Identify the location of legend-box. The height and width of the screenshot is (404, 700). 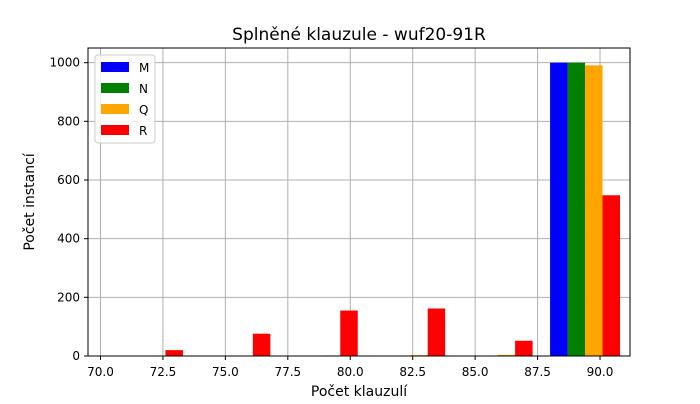
(125, 99).